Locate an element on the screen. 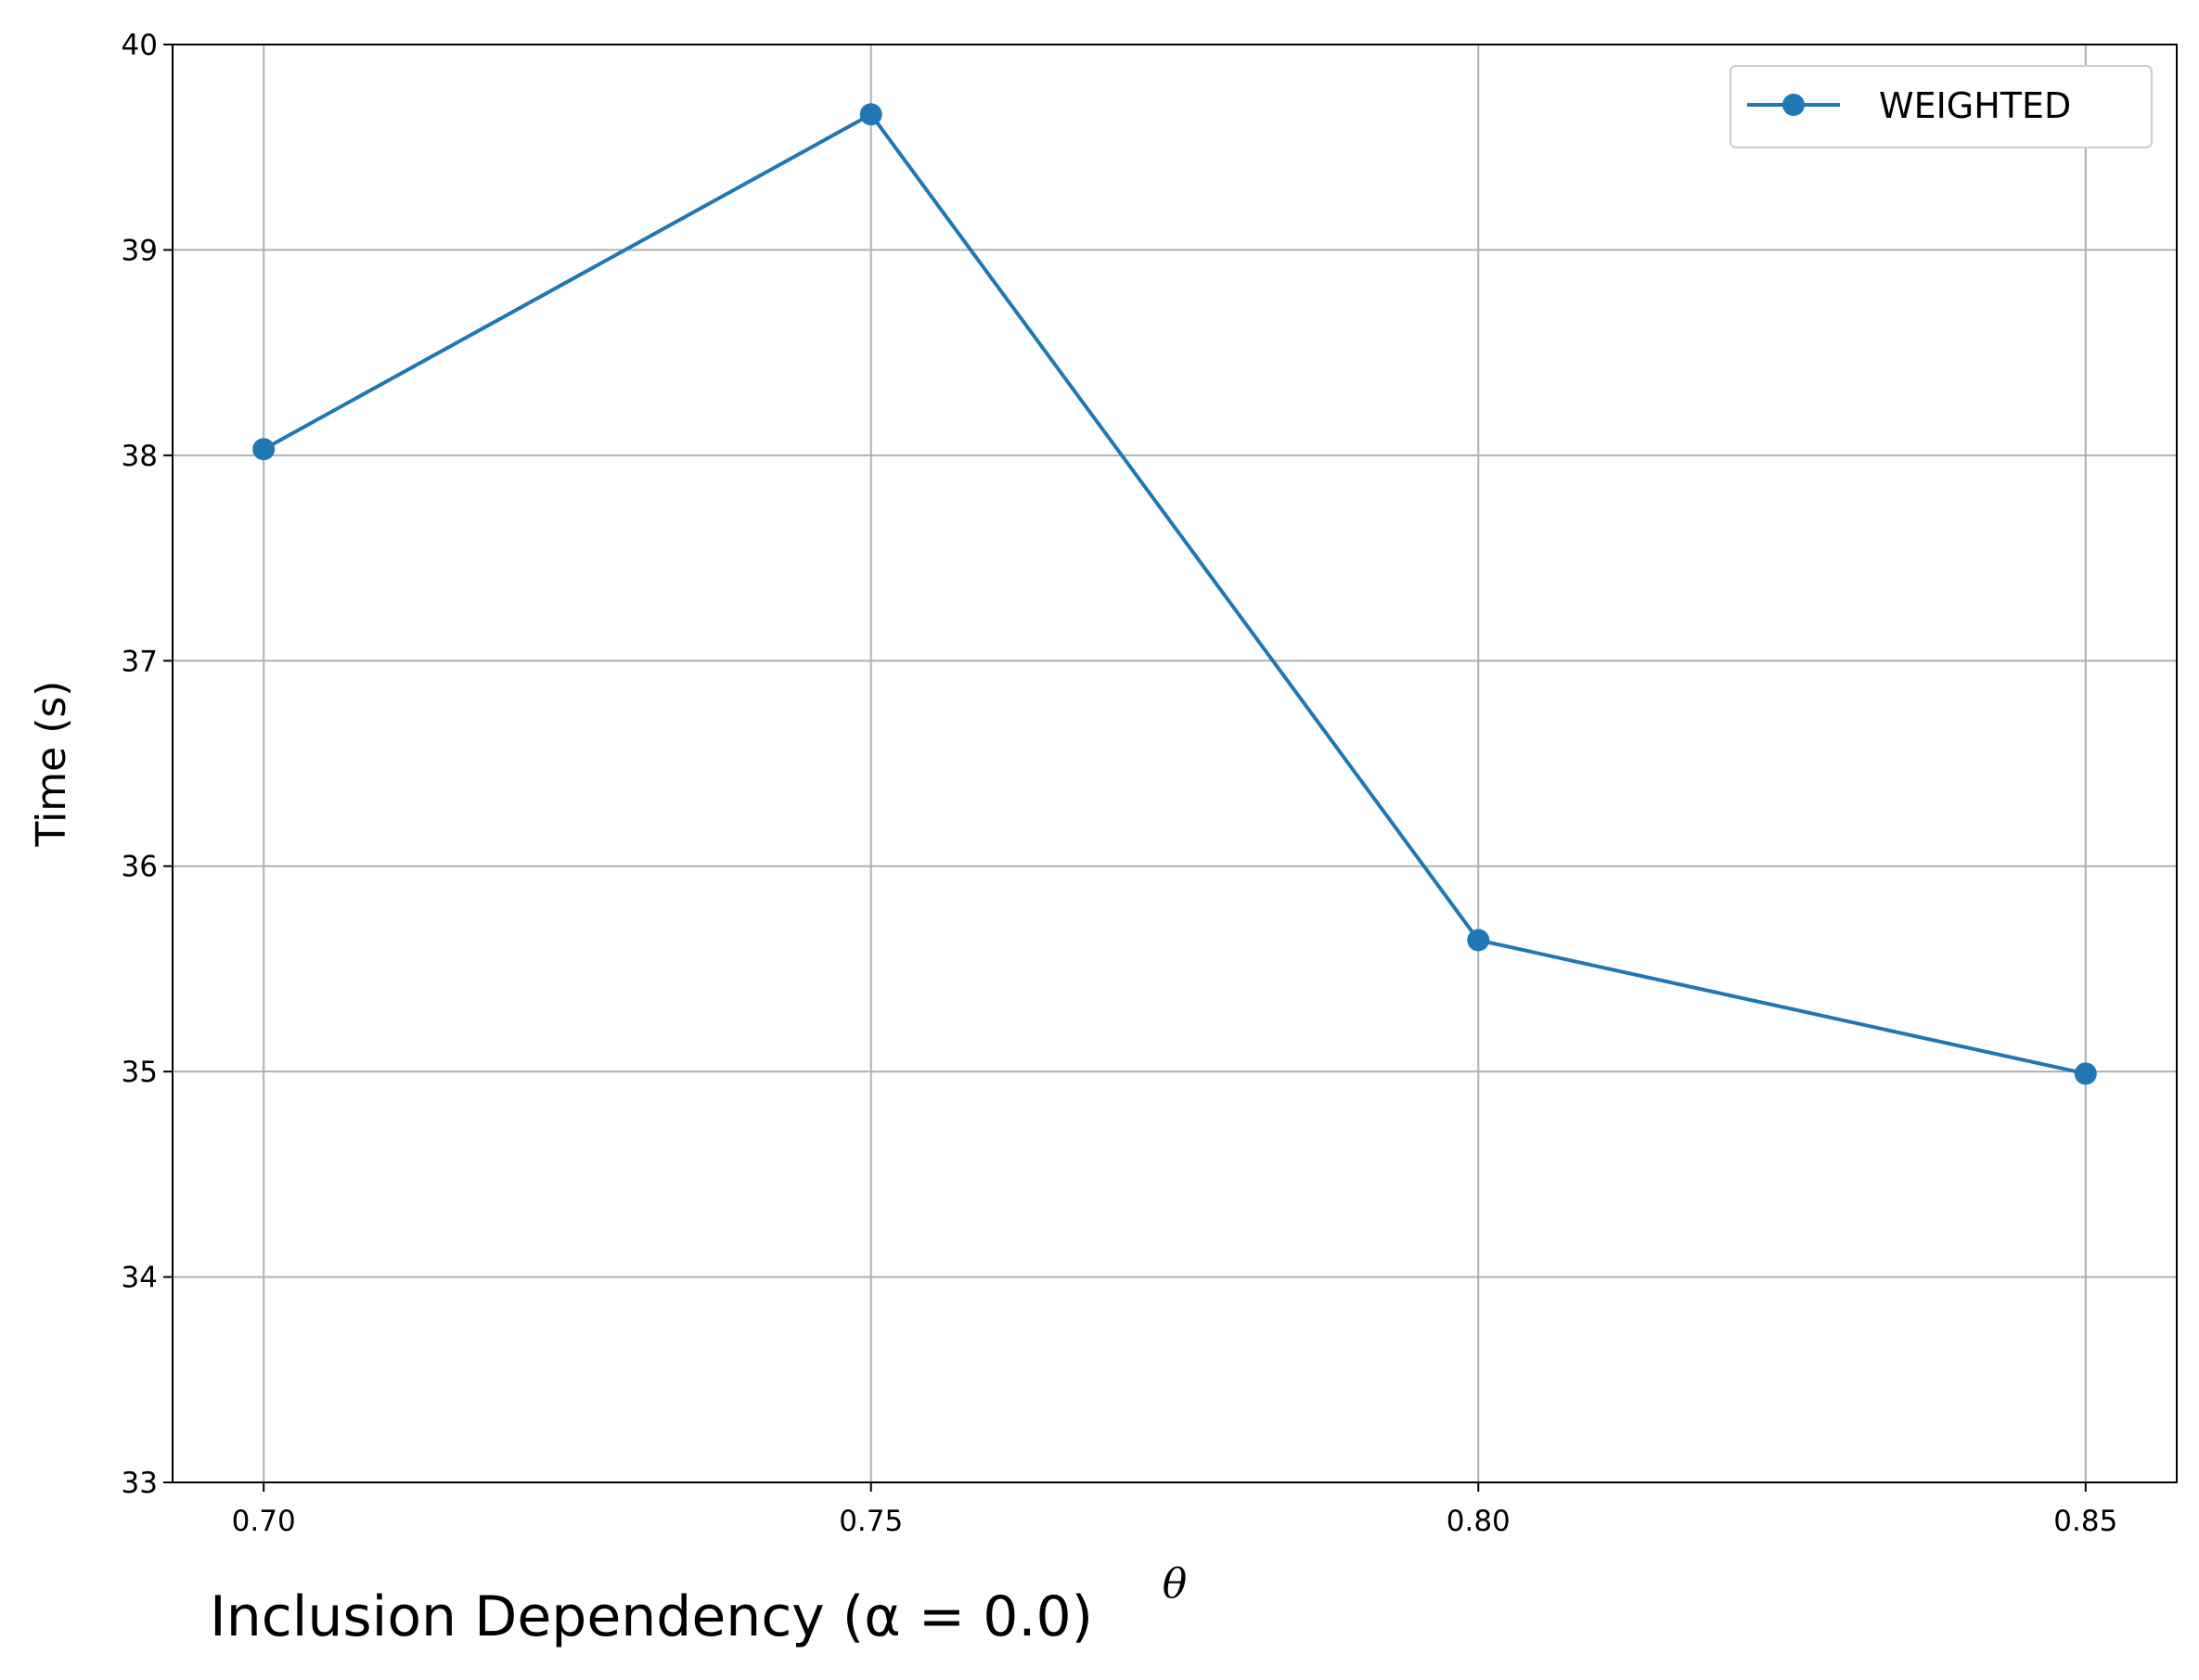  y-tick-label: 33 is located at coordinates (140, 1483).